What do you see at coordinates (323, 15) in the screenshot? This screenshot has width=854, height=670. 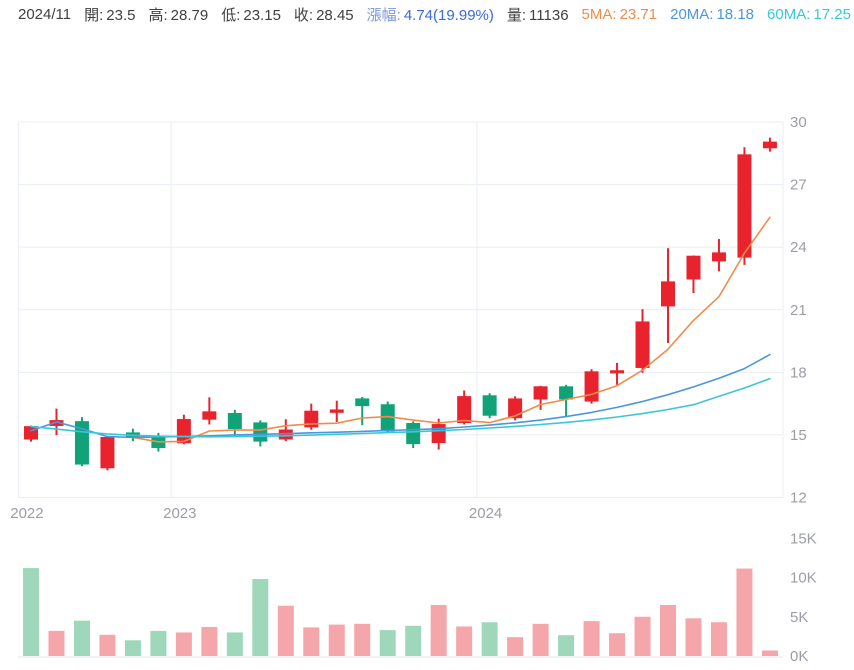 I see `close-field: 收: 28.45` at bounding box center [323, 15].